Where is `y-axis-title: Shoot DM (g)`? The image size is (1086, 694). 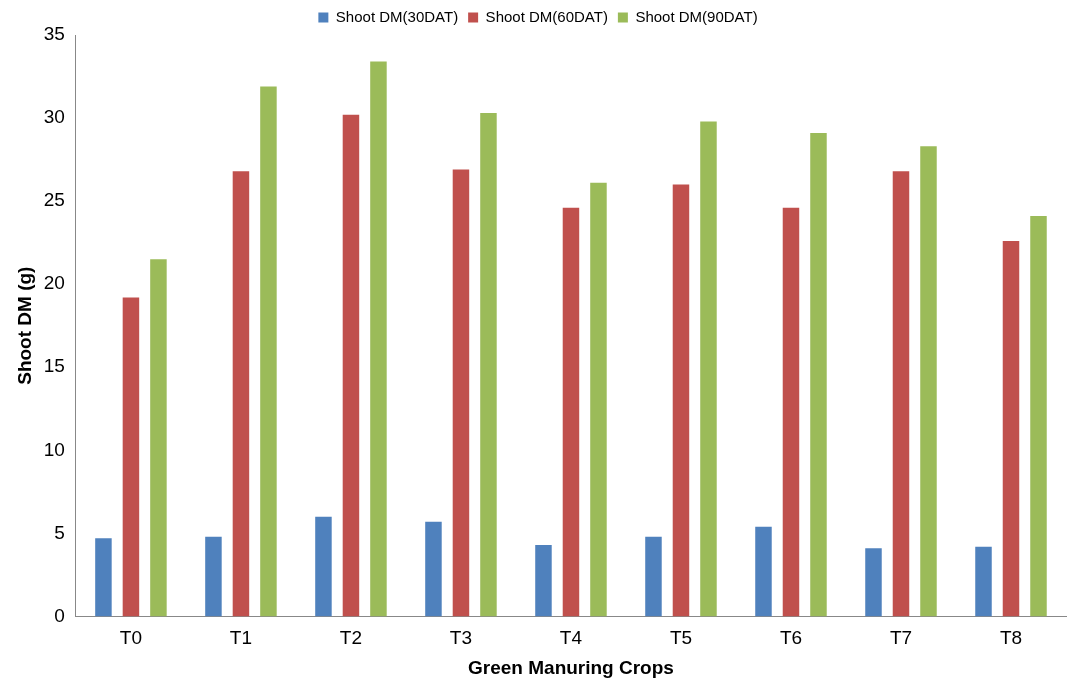 y-axis-title: Shoot DM (g) is located at coordinates (24, 325).